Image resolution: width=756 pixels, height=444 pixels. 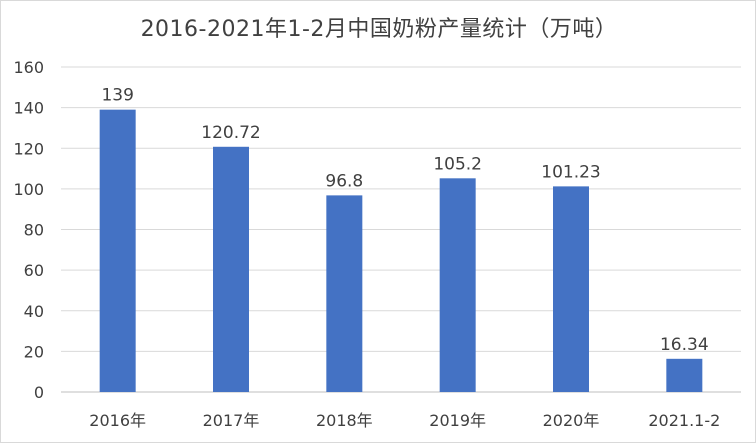 I want to click on x-tick-label: 2018年, so click(x=344, y=420).